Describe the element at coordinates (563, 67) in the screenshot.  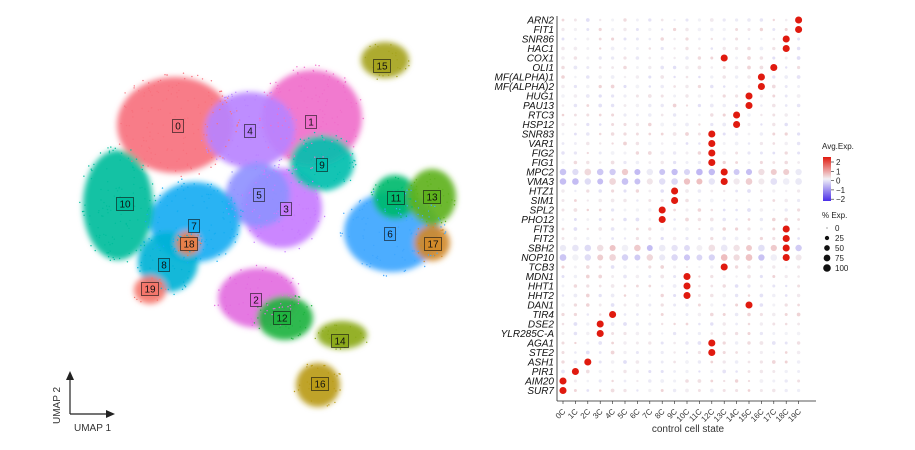
I see `dot-OLI1-0C` at that location.